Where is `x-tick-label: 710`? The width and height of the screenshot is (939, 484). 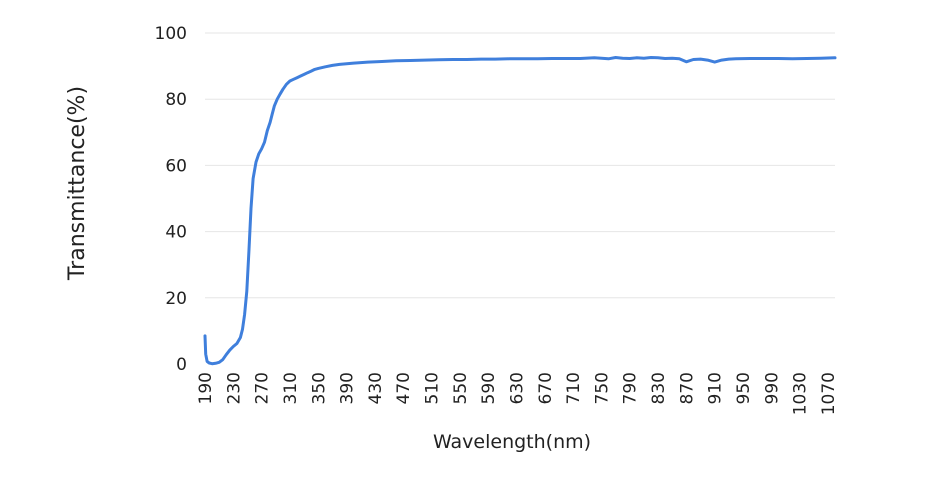 x-tick-label: 710 is located at coordinates (574, 388).